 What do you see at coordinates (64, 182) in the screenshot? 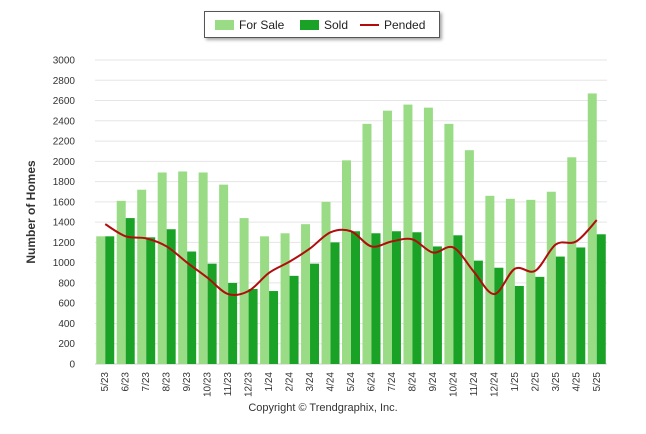
I see `y-tick-label: 1800` at bounding box center [64, 182].